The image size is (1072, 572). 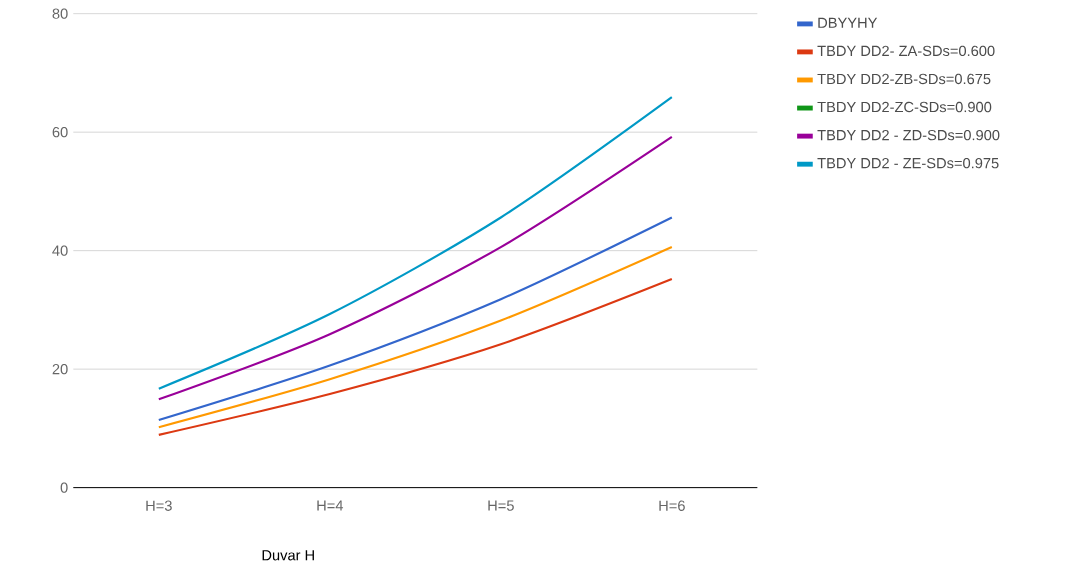 What do you see at coordinates (672, 506) in the screenshot?
I see `x-tick-label: H=6` at bounding box center [672, 506].